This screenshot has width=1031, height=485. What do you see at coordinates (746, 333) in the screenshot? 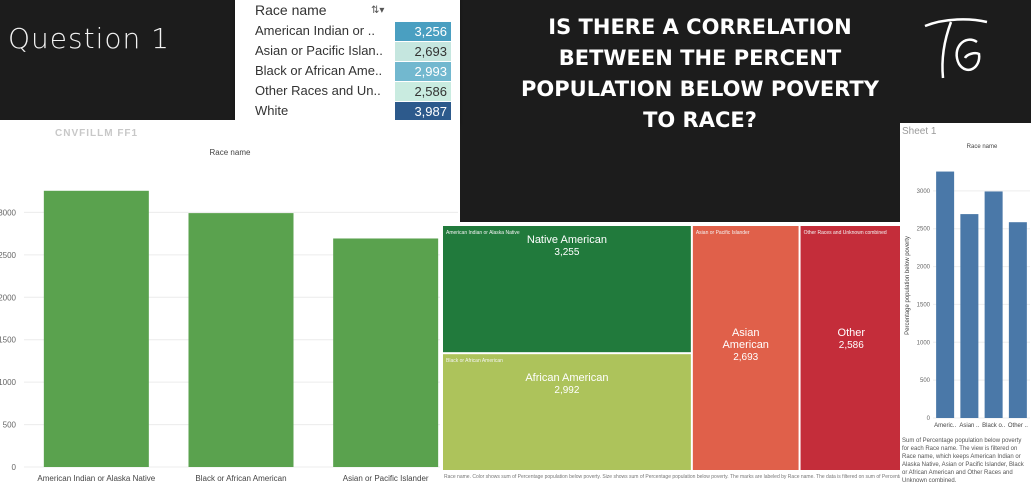
I see `treemap-tile-label: Asian` at bounding box center [746, 333].